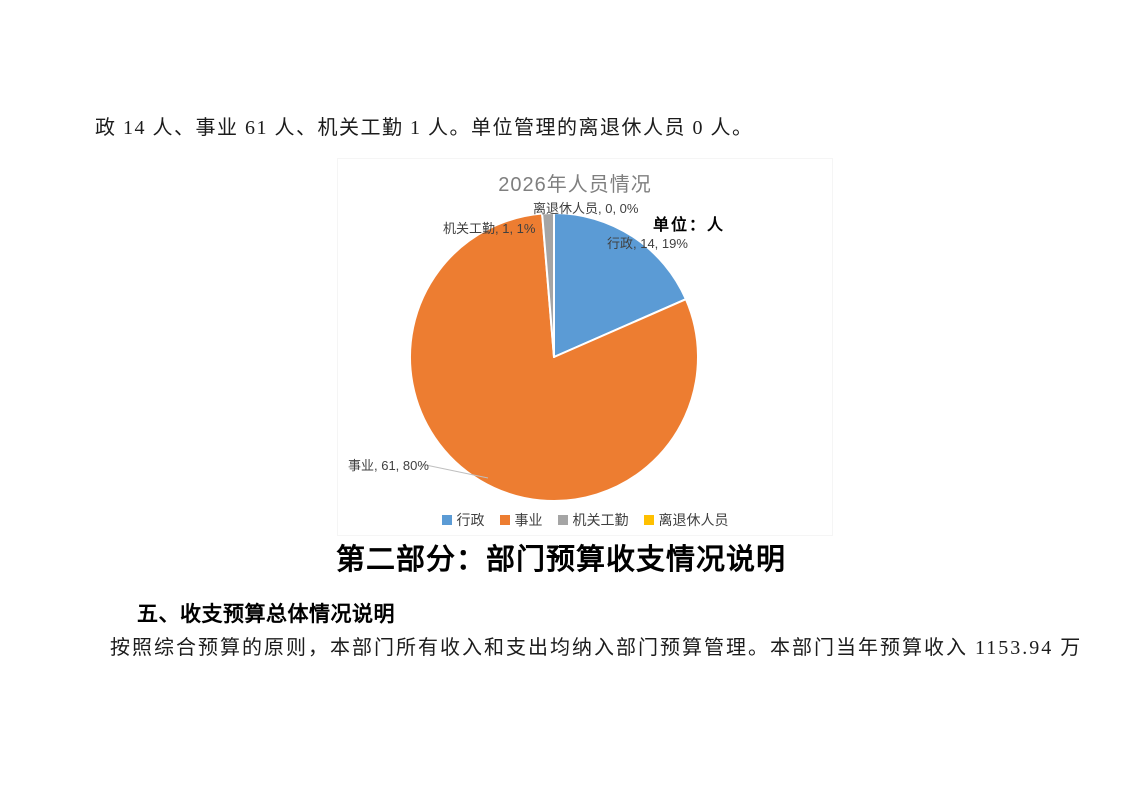 The image size is (1122, 793). Describe the element at coordinates (548, 284) in the screenshot. I see `pie-slice-机关工勤` at that location.